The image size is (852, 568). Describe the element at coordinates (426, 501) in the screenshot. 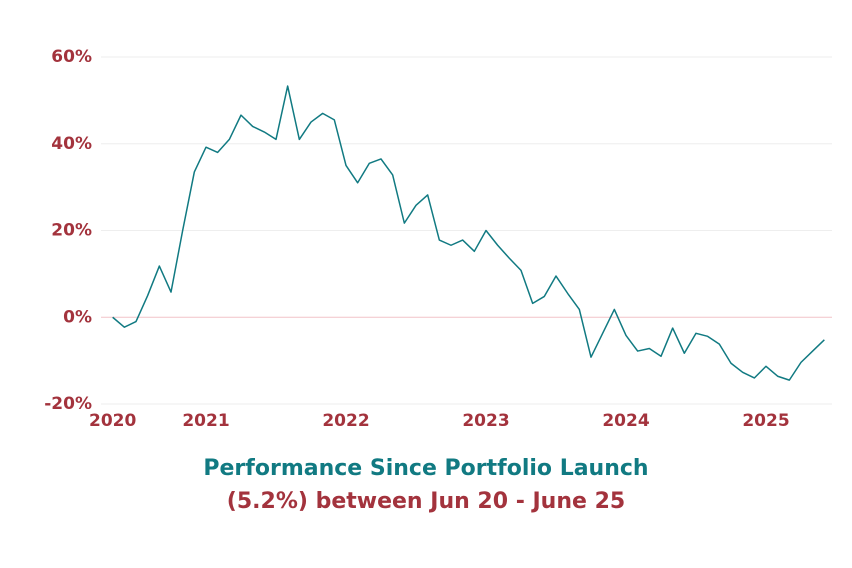

I see `chart-subtitle: (5.2%) between Jun 20 - June 25` at that location.